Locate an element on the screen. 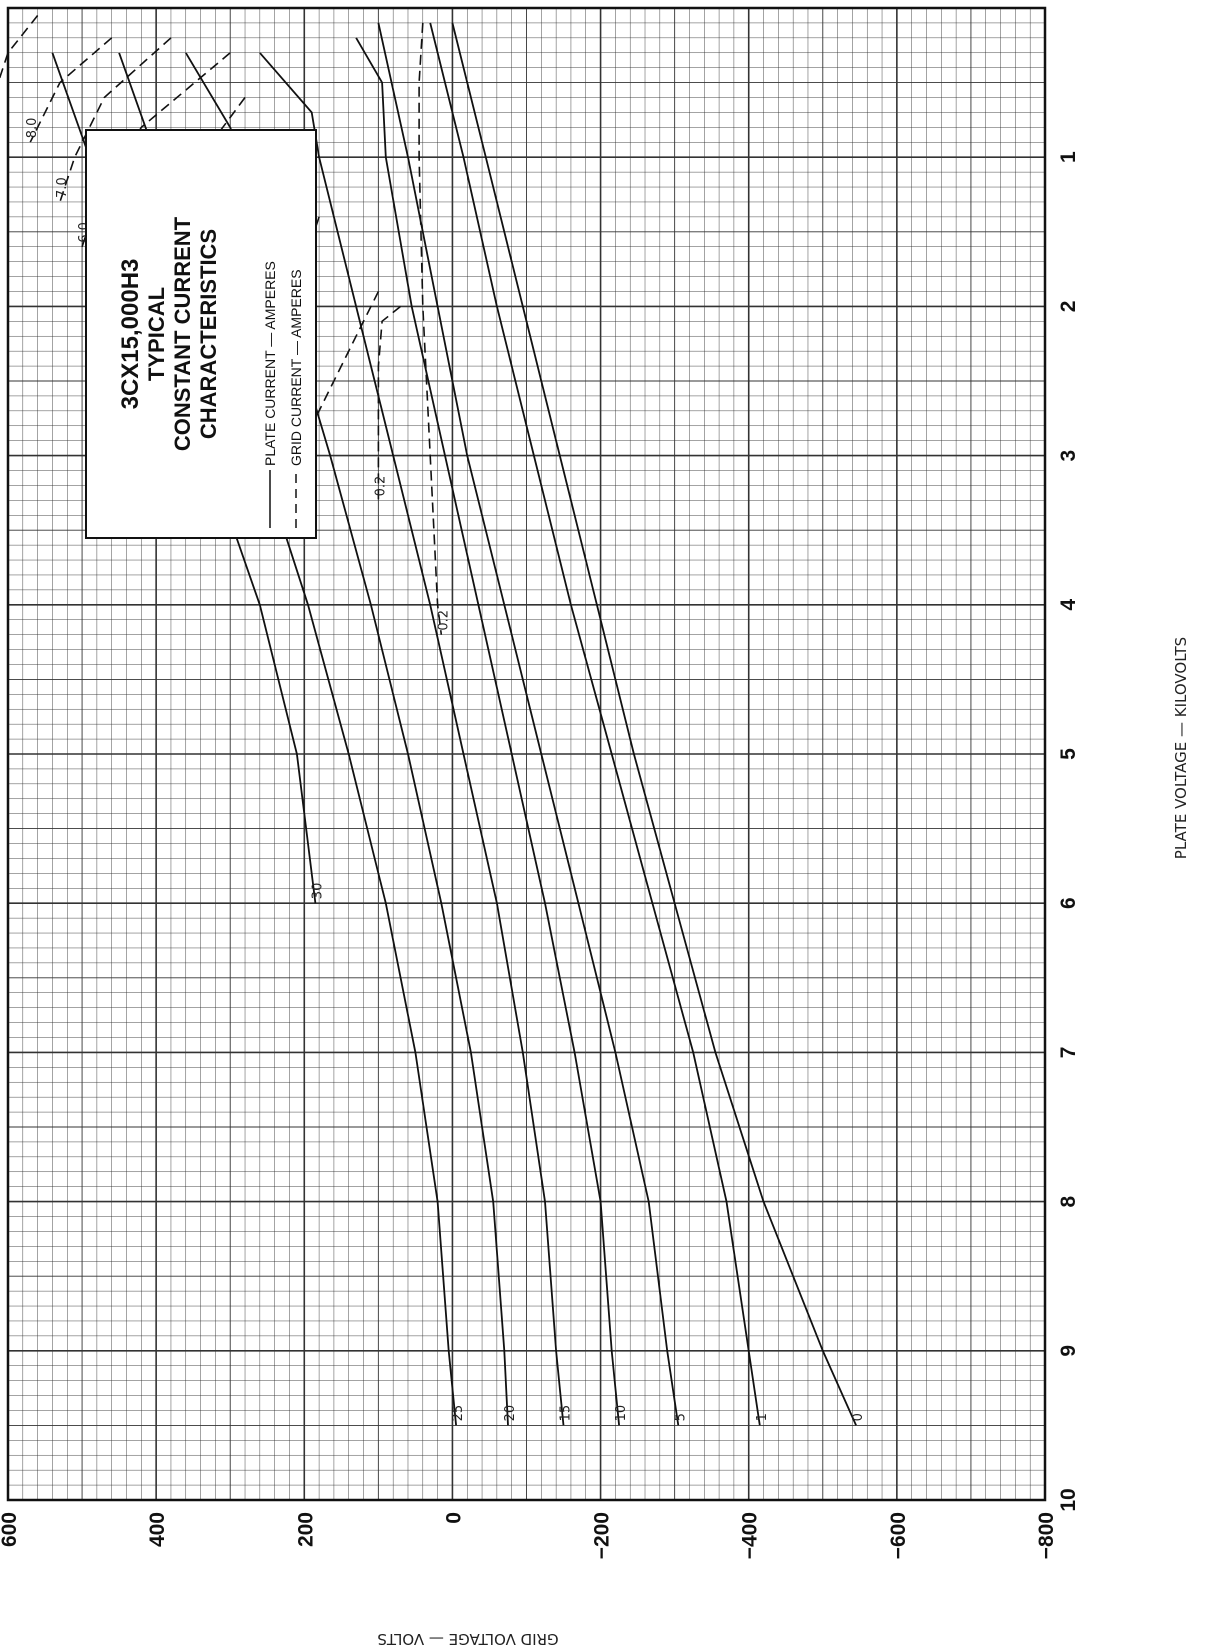 This screenshot has width=1212, height=1646. plate-current-label: 0 is located at coordinates (858, 1417).